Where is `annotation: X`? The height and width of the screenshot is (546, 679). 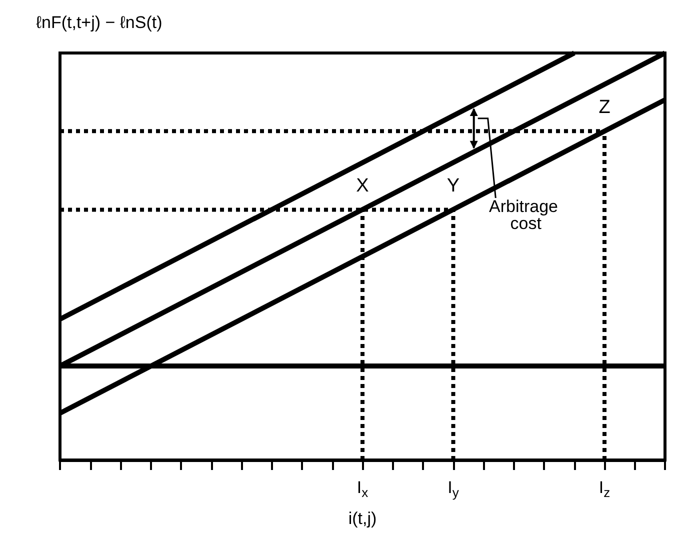
annotation: X is located at coordinates (363, 186).